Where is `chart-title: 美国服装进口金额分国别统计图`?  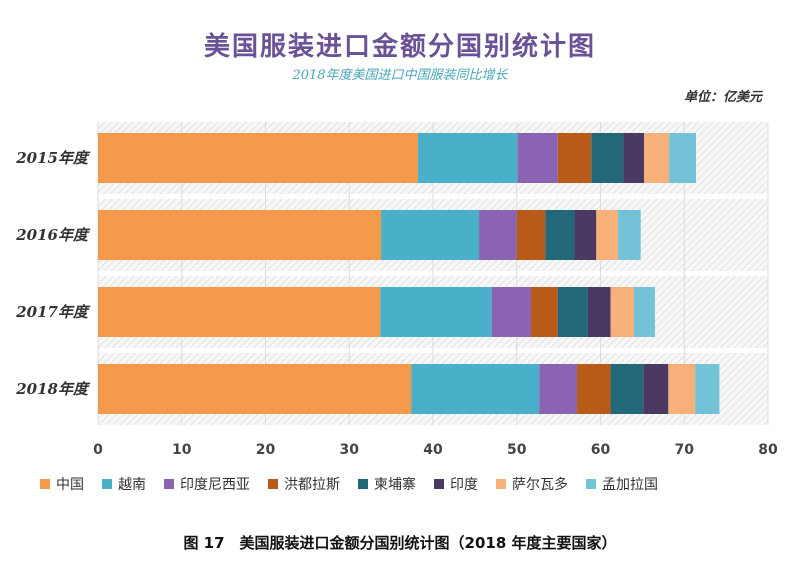
chart-title: 美国服装进口金额分国别统计图 is located at coordinates (399, 47).